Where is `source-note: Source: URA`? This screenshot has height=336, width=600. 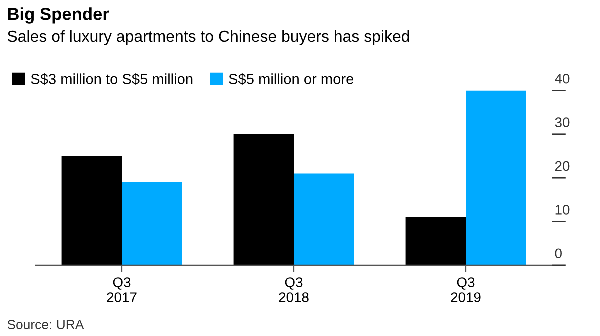
source-note: Source: URA is located at coordinates (46, 325).